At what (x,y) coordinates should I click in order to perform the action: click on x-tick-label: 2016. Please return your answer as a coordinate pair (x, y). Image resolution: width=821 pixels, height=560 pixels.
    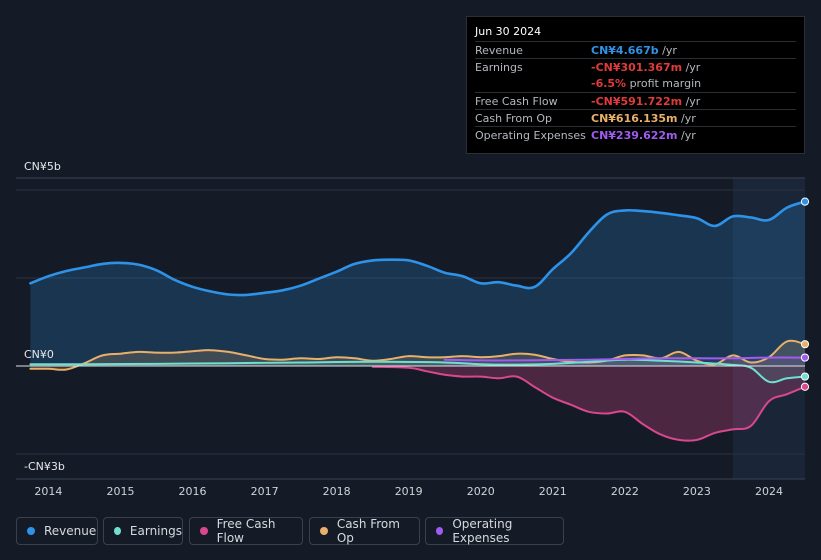
    Looking at the image, I should click on (193, 491).